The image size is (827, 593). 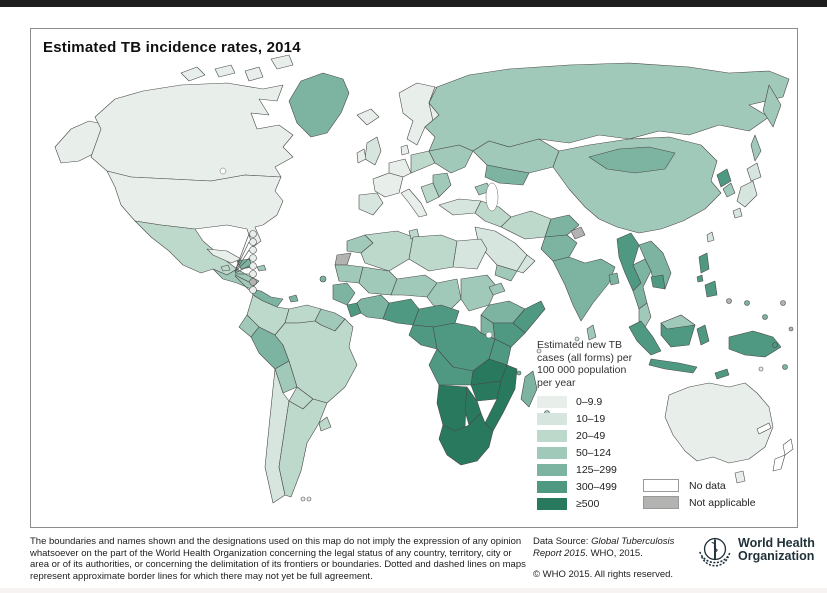 I want to click on region-ireland, so click(x=361, y=156).